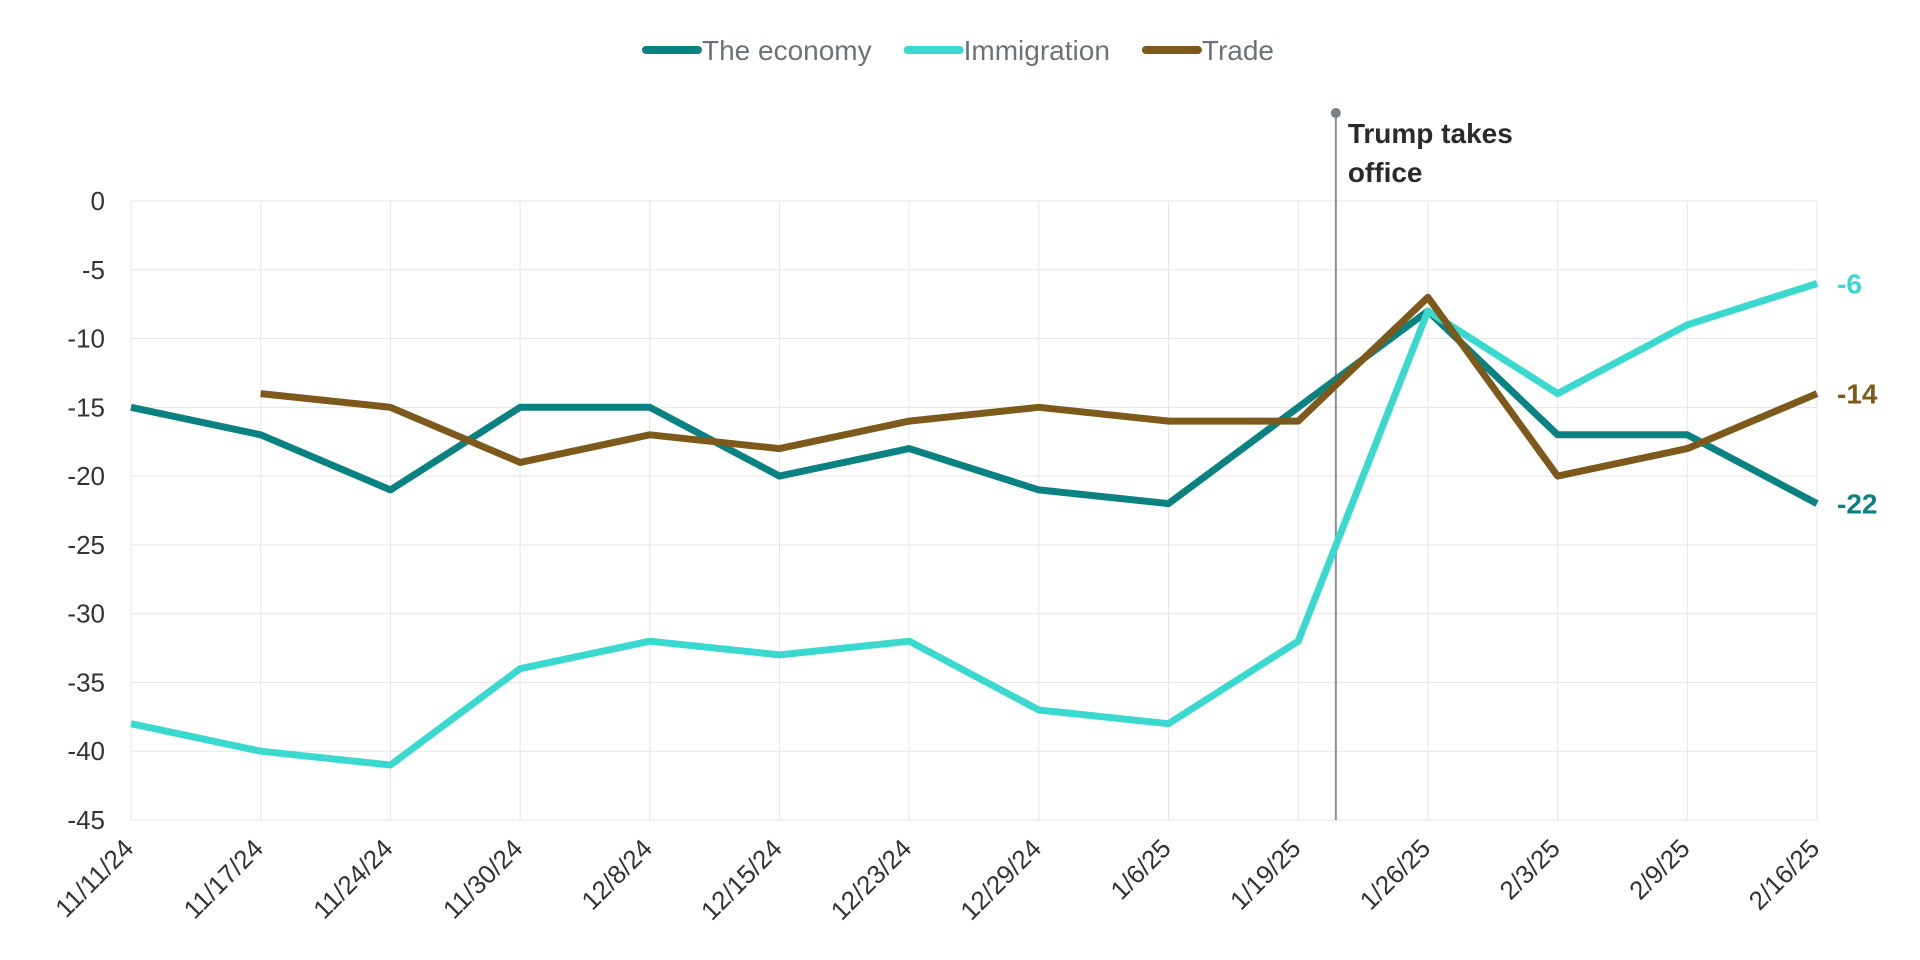 This screenshot has height=960, width=1920. I want to click on legend-label: The economy, so click(787, 50).